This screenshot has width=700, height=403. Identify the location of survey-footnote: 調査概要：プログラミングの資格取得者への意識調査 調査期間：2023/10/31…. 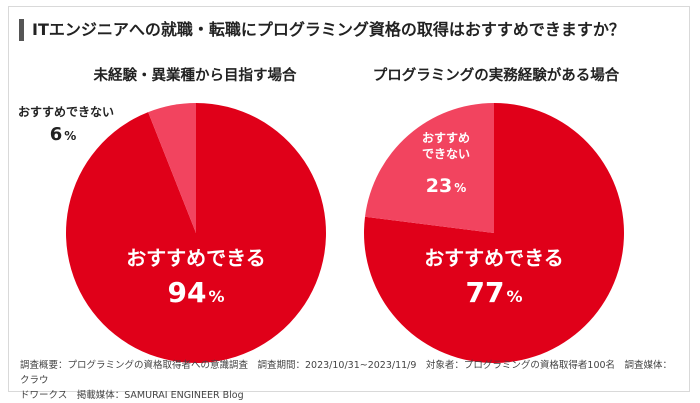
(350, 380).